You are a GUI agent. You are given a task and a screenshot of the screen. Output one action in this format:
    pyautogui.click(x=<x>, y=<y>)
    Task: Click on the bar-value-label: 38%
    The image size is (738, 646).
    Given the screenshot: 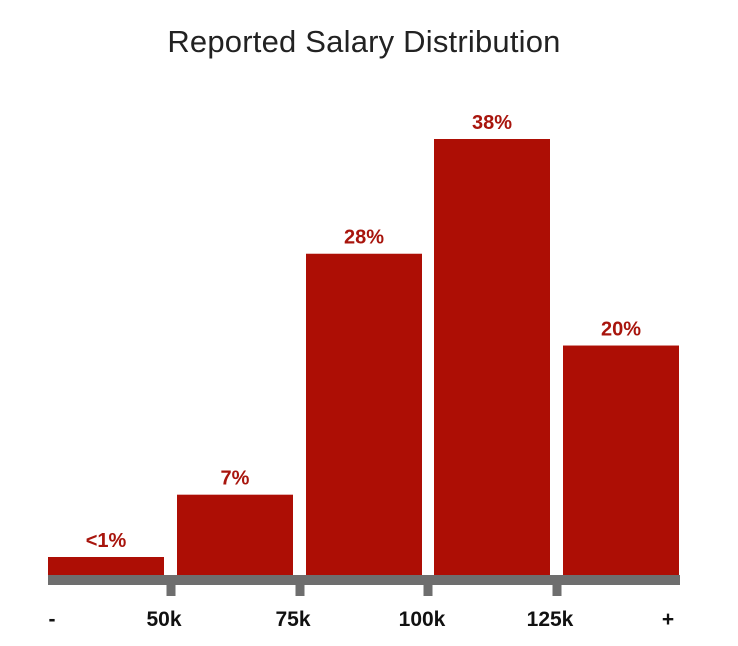 What is the action you would take?
    pyautogui.click(x=492, y=123)
    